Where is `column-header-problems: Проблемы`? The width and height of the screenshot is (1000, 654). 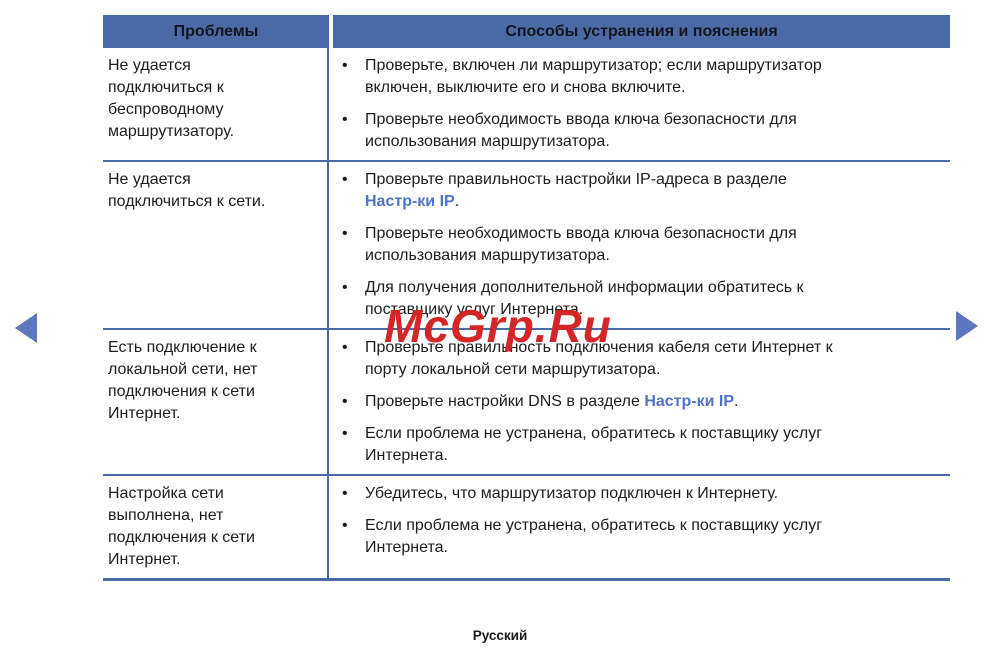 column-header-problems: Проблемы is located at coordinates (216, 31).